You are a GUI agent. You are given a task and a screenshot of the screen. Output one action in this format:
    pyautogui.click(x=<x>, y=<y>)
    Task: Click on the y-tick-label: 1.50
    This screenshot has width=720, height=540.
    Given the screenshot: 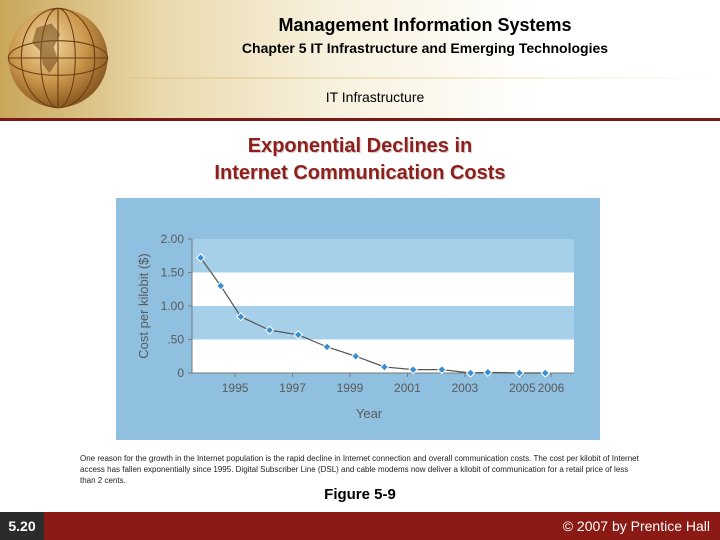 What is the action you would take?
    pyautogui.click(x=173, y=273)
    